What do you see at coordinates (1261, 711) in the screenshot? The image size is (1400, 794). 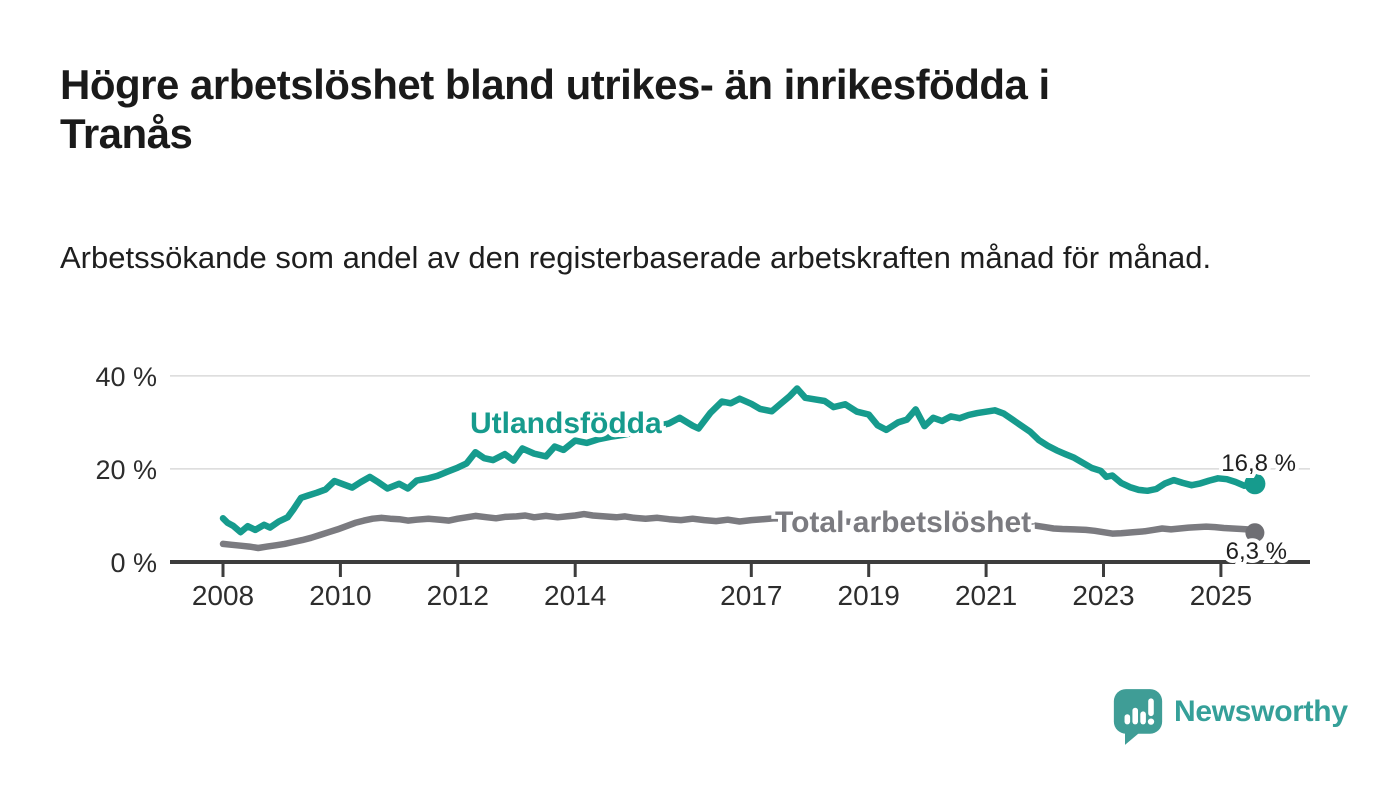 I see `brand-name: Newsworthy` at bounding box center [1261, 711].